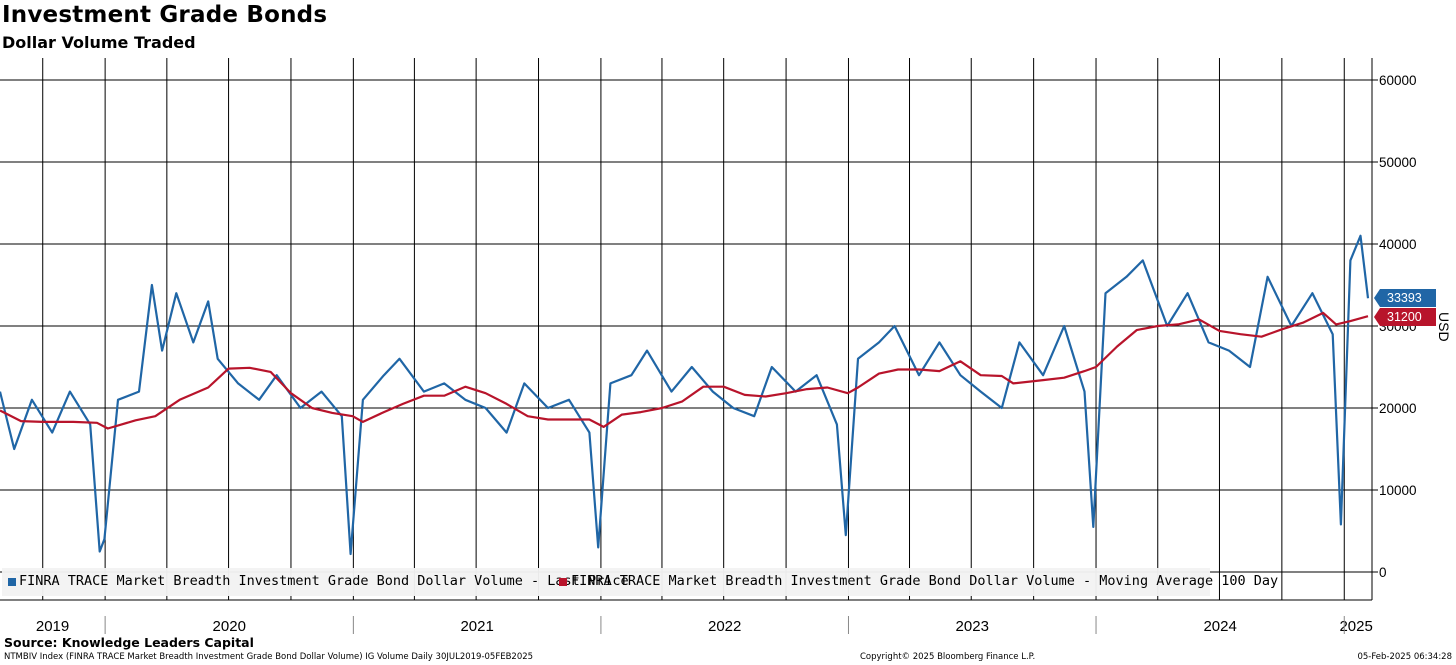 This screenshot has width=1456, height=665. Describe the element at coordinates (99, 42) in the screenshot. I see `chart-subtitle: Dollar Volume Traded` at that location.